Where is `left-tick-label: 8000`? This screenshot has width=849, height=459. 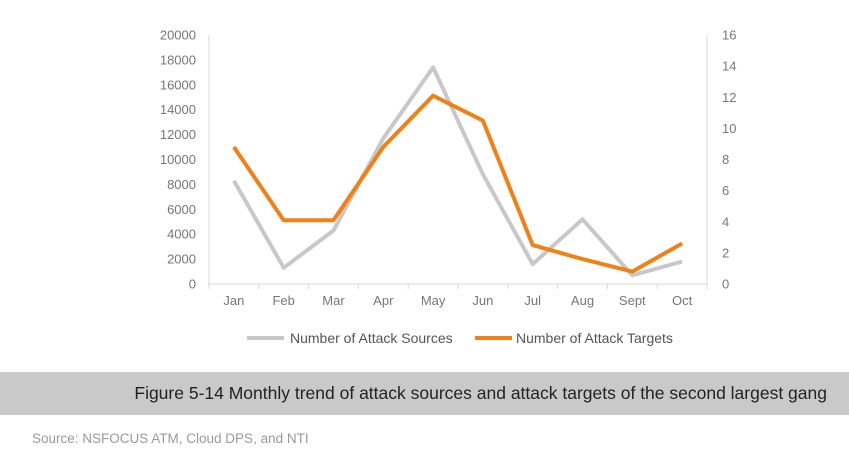 left-tick-label: 8000 is located at coordinates (181, 184).